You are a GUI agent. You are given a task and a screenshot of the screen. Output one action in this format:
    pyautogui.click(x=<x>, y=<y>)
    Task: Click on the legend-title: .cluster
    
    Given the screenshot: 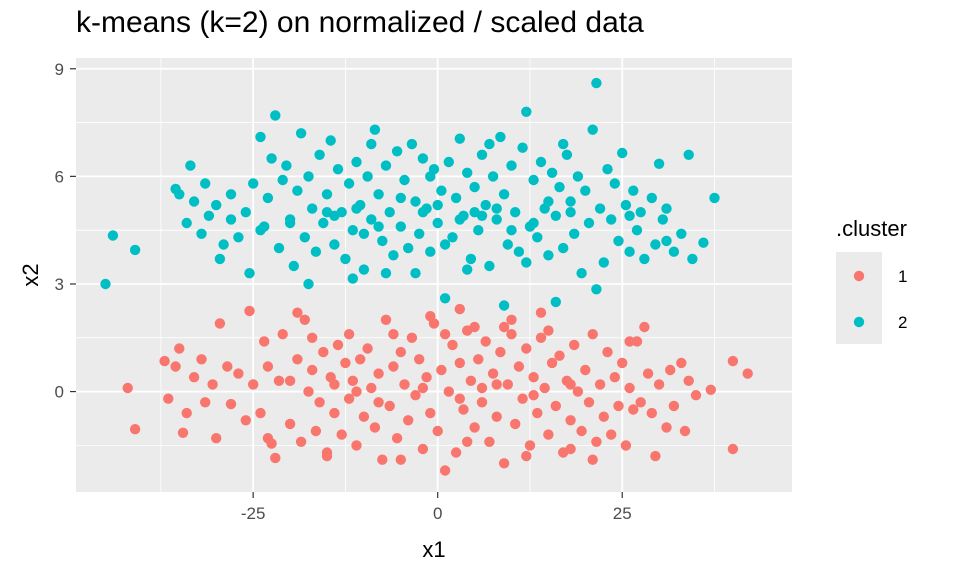 What is the action you would take?
    pyautogui.click(x=871, y=228)
    